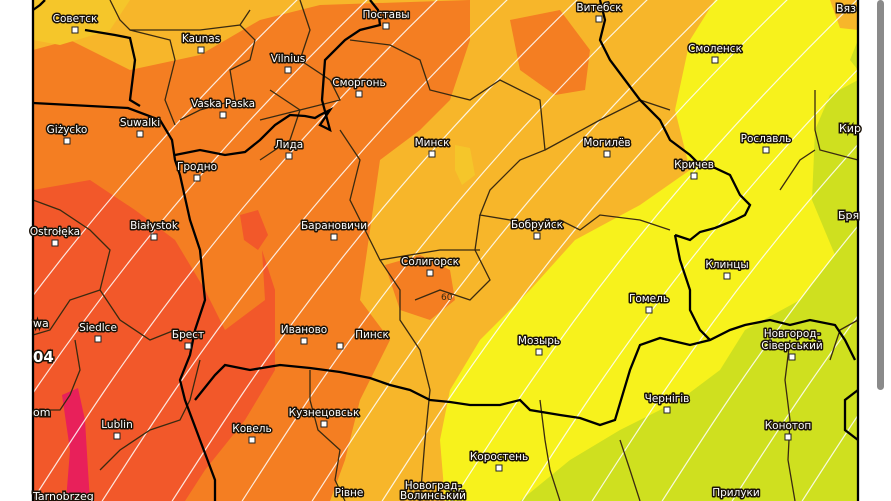 This screenshot has height=501, width=891. What do you see at coordinates (43, 357) in the screenshot?
I see `partial-label-04: 04` at bounding box center [43, 357].